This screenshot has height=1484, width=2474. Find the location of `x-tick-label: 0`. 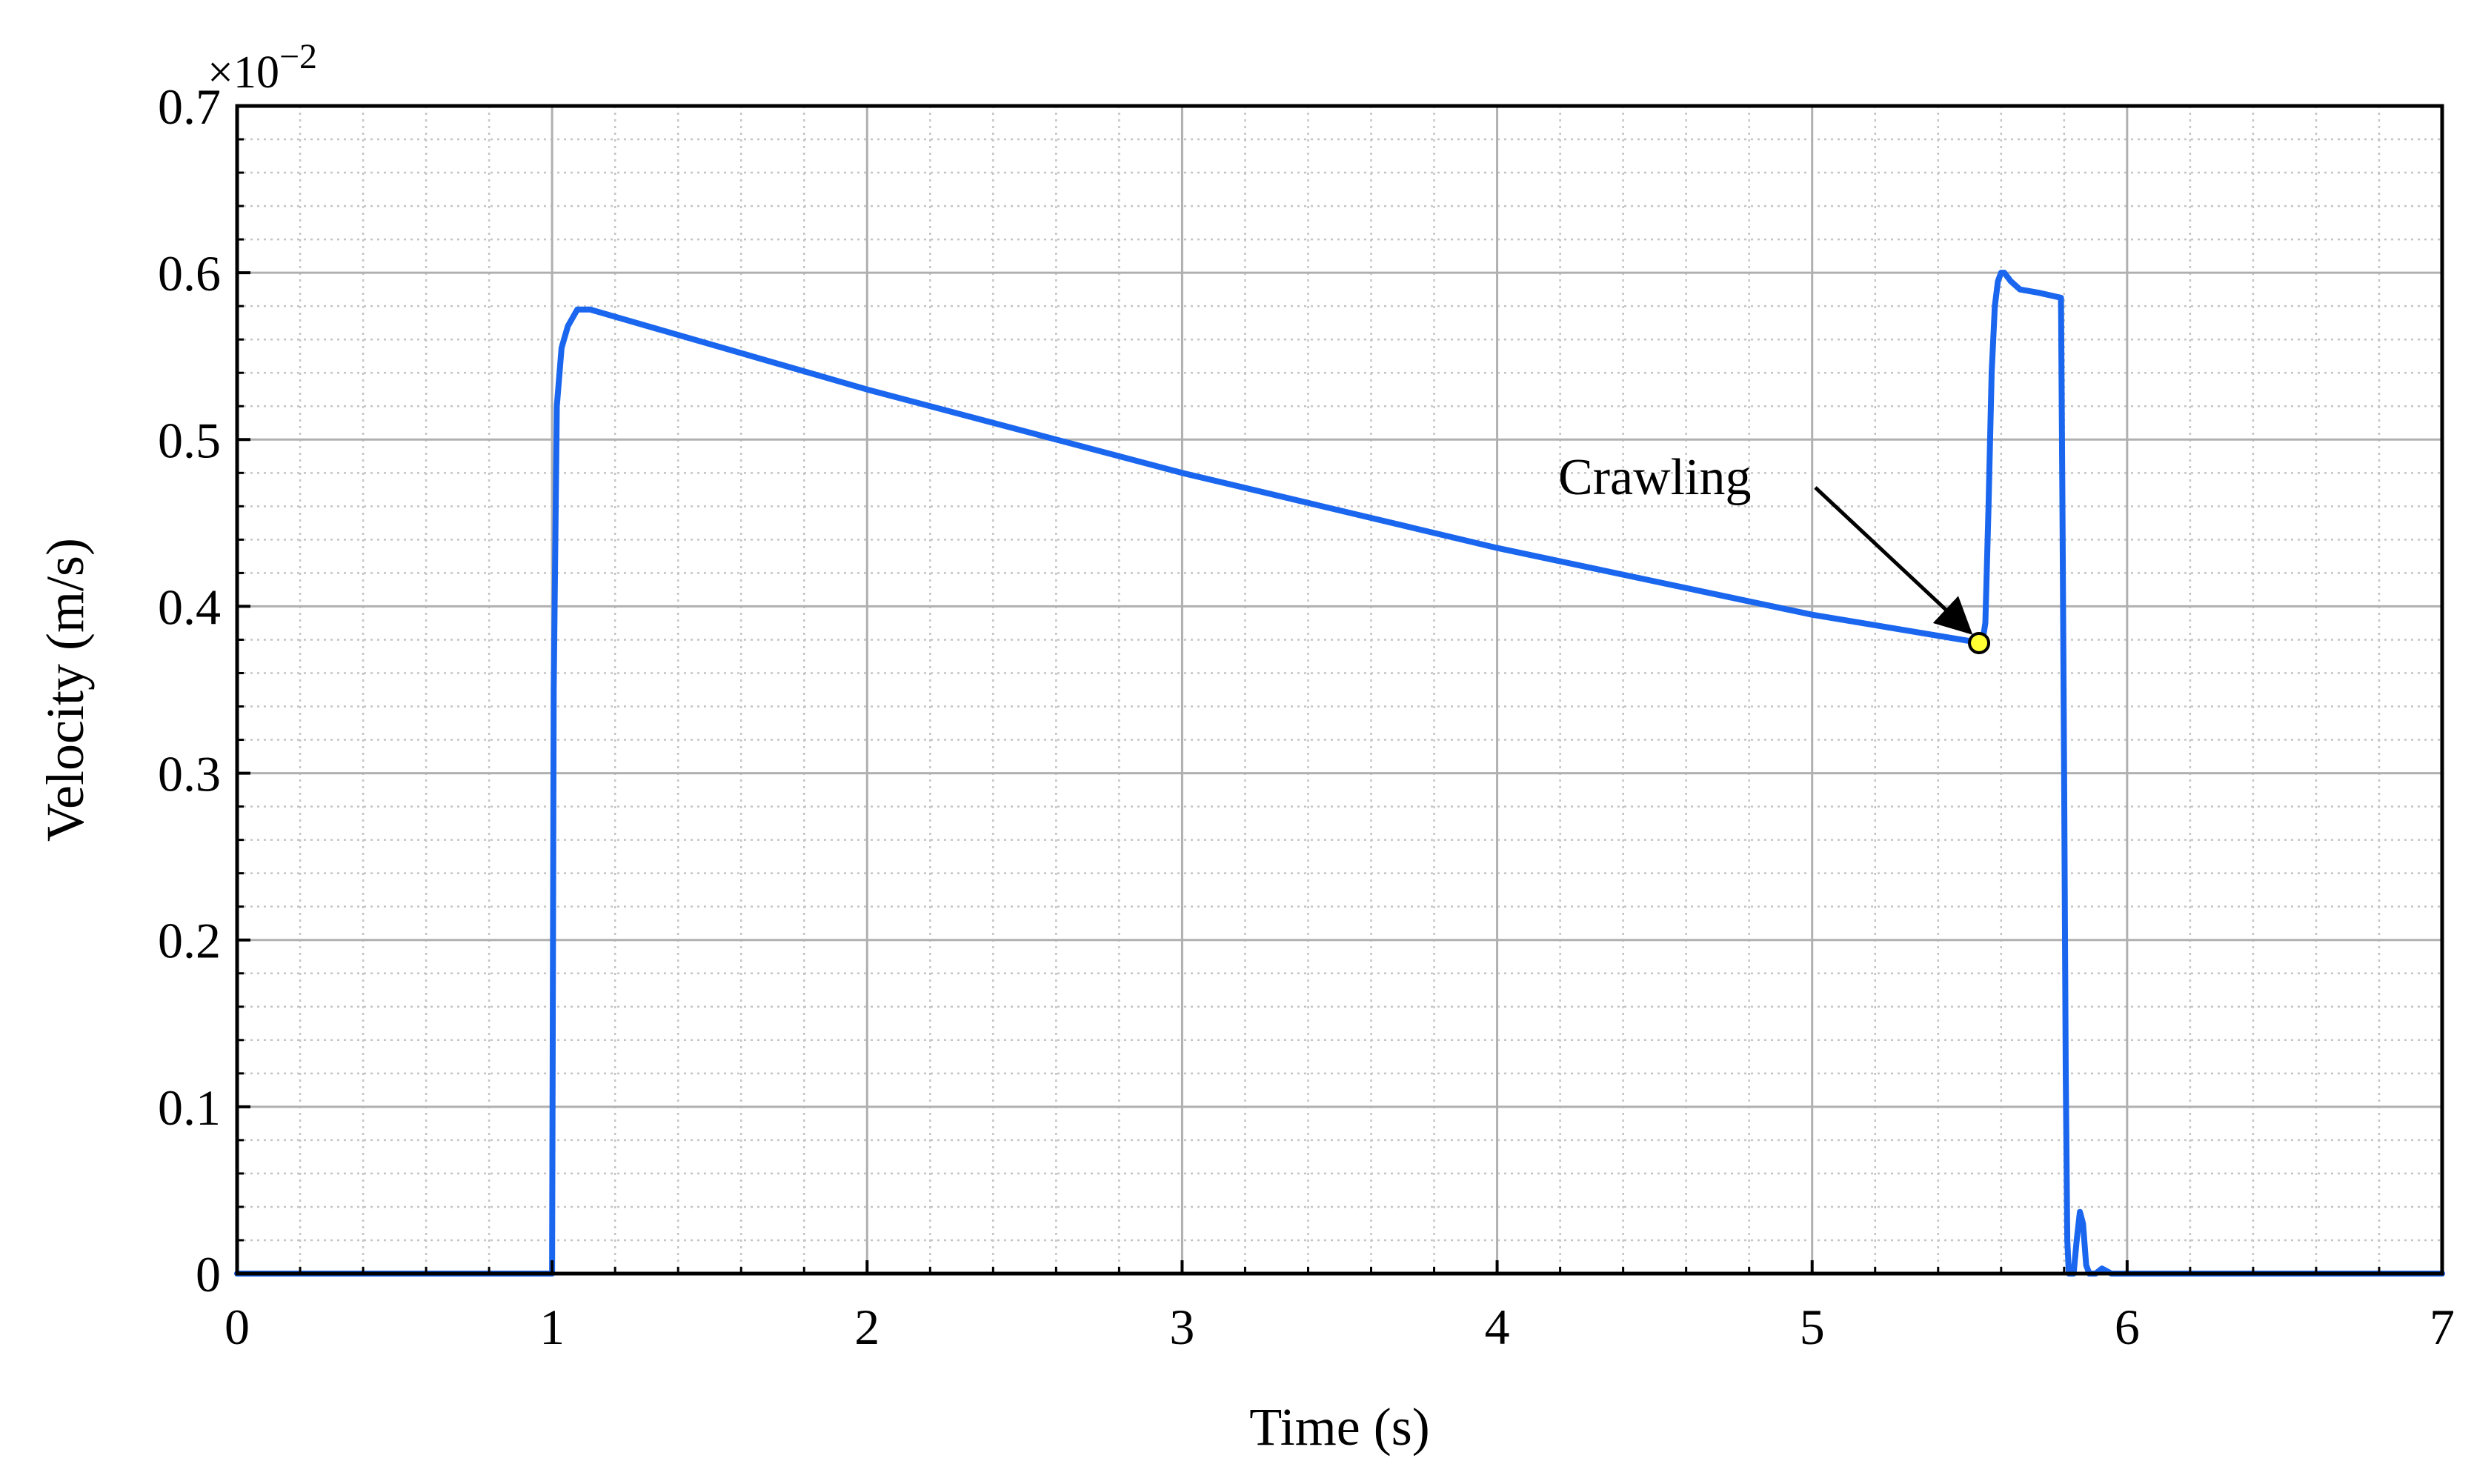

x-tick-label: 0 is located at coordinates (238, 1327).